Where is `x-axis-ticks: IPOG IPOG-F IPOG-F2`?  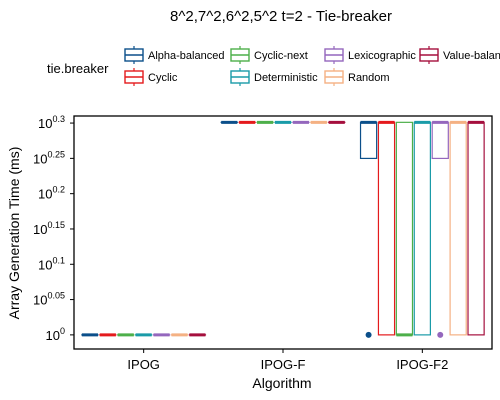
x-axis-ticks: IPOG IPOG-F IPOG-F2 is located at coordinates (287, 360).